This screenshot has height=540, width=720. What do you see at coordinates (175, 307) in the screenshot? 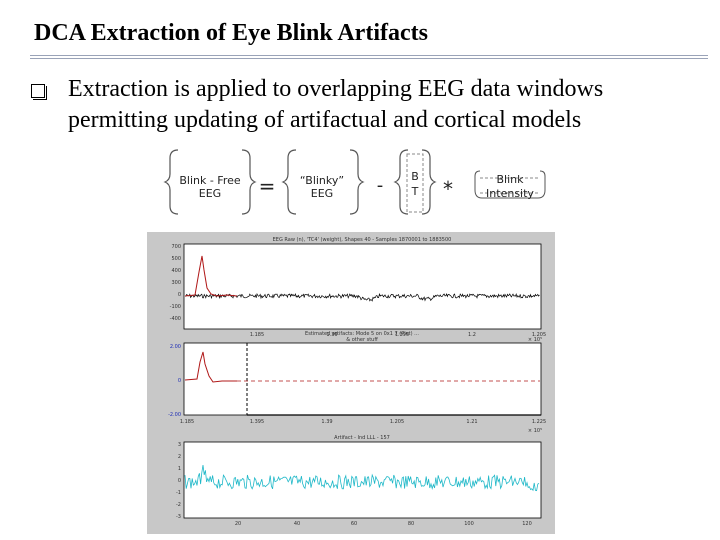
I see `p1-ytick: -100` at bounding box center [175, 307].